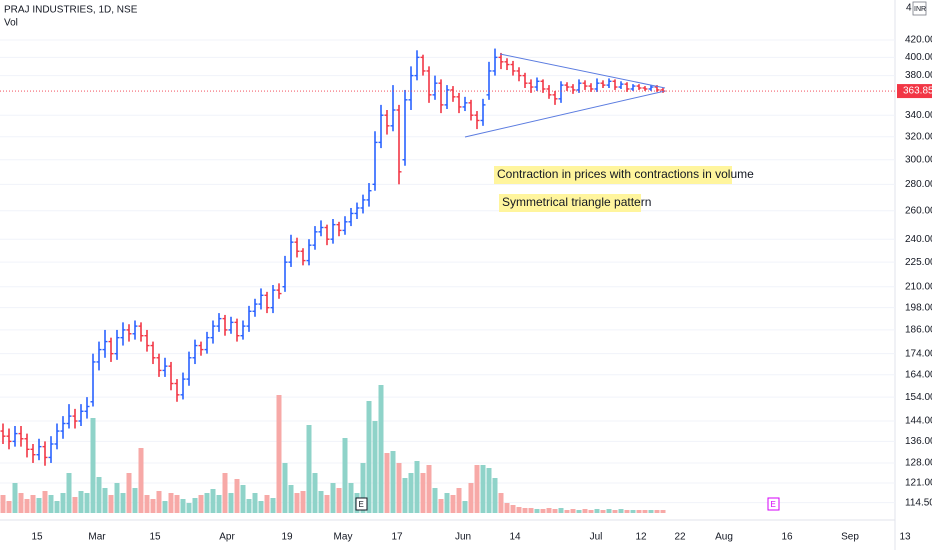 Image resolution: width=932 pixels, height=550 pixels. What do you see at coordinates (918, 483) in the screenshot?
I see `y-tick-label: 121.00` at bounding box center [918, 483].